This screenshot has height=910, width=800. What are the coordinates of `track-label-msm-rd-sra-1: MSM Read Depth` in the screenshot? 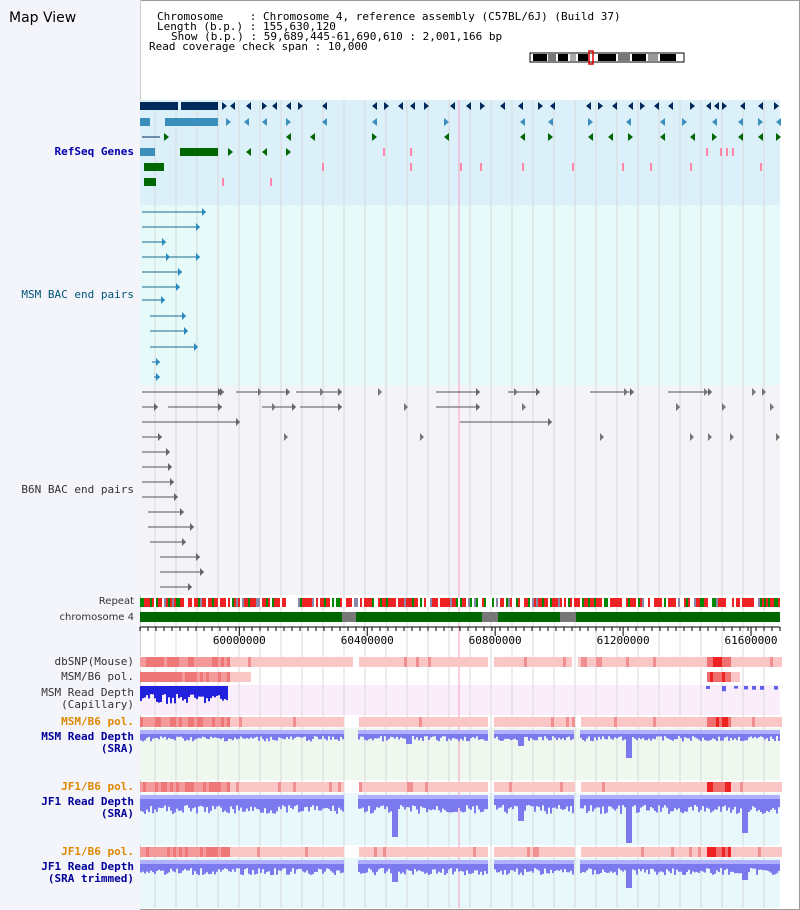 It's located at (87, 736).